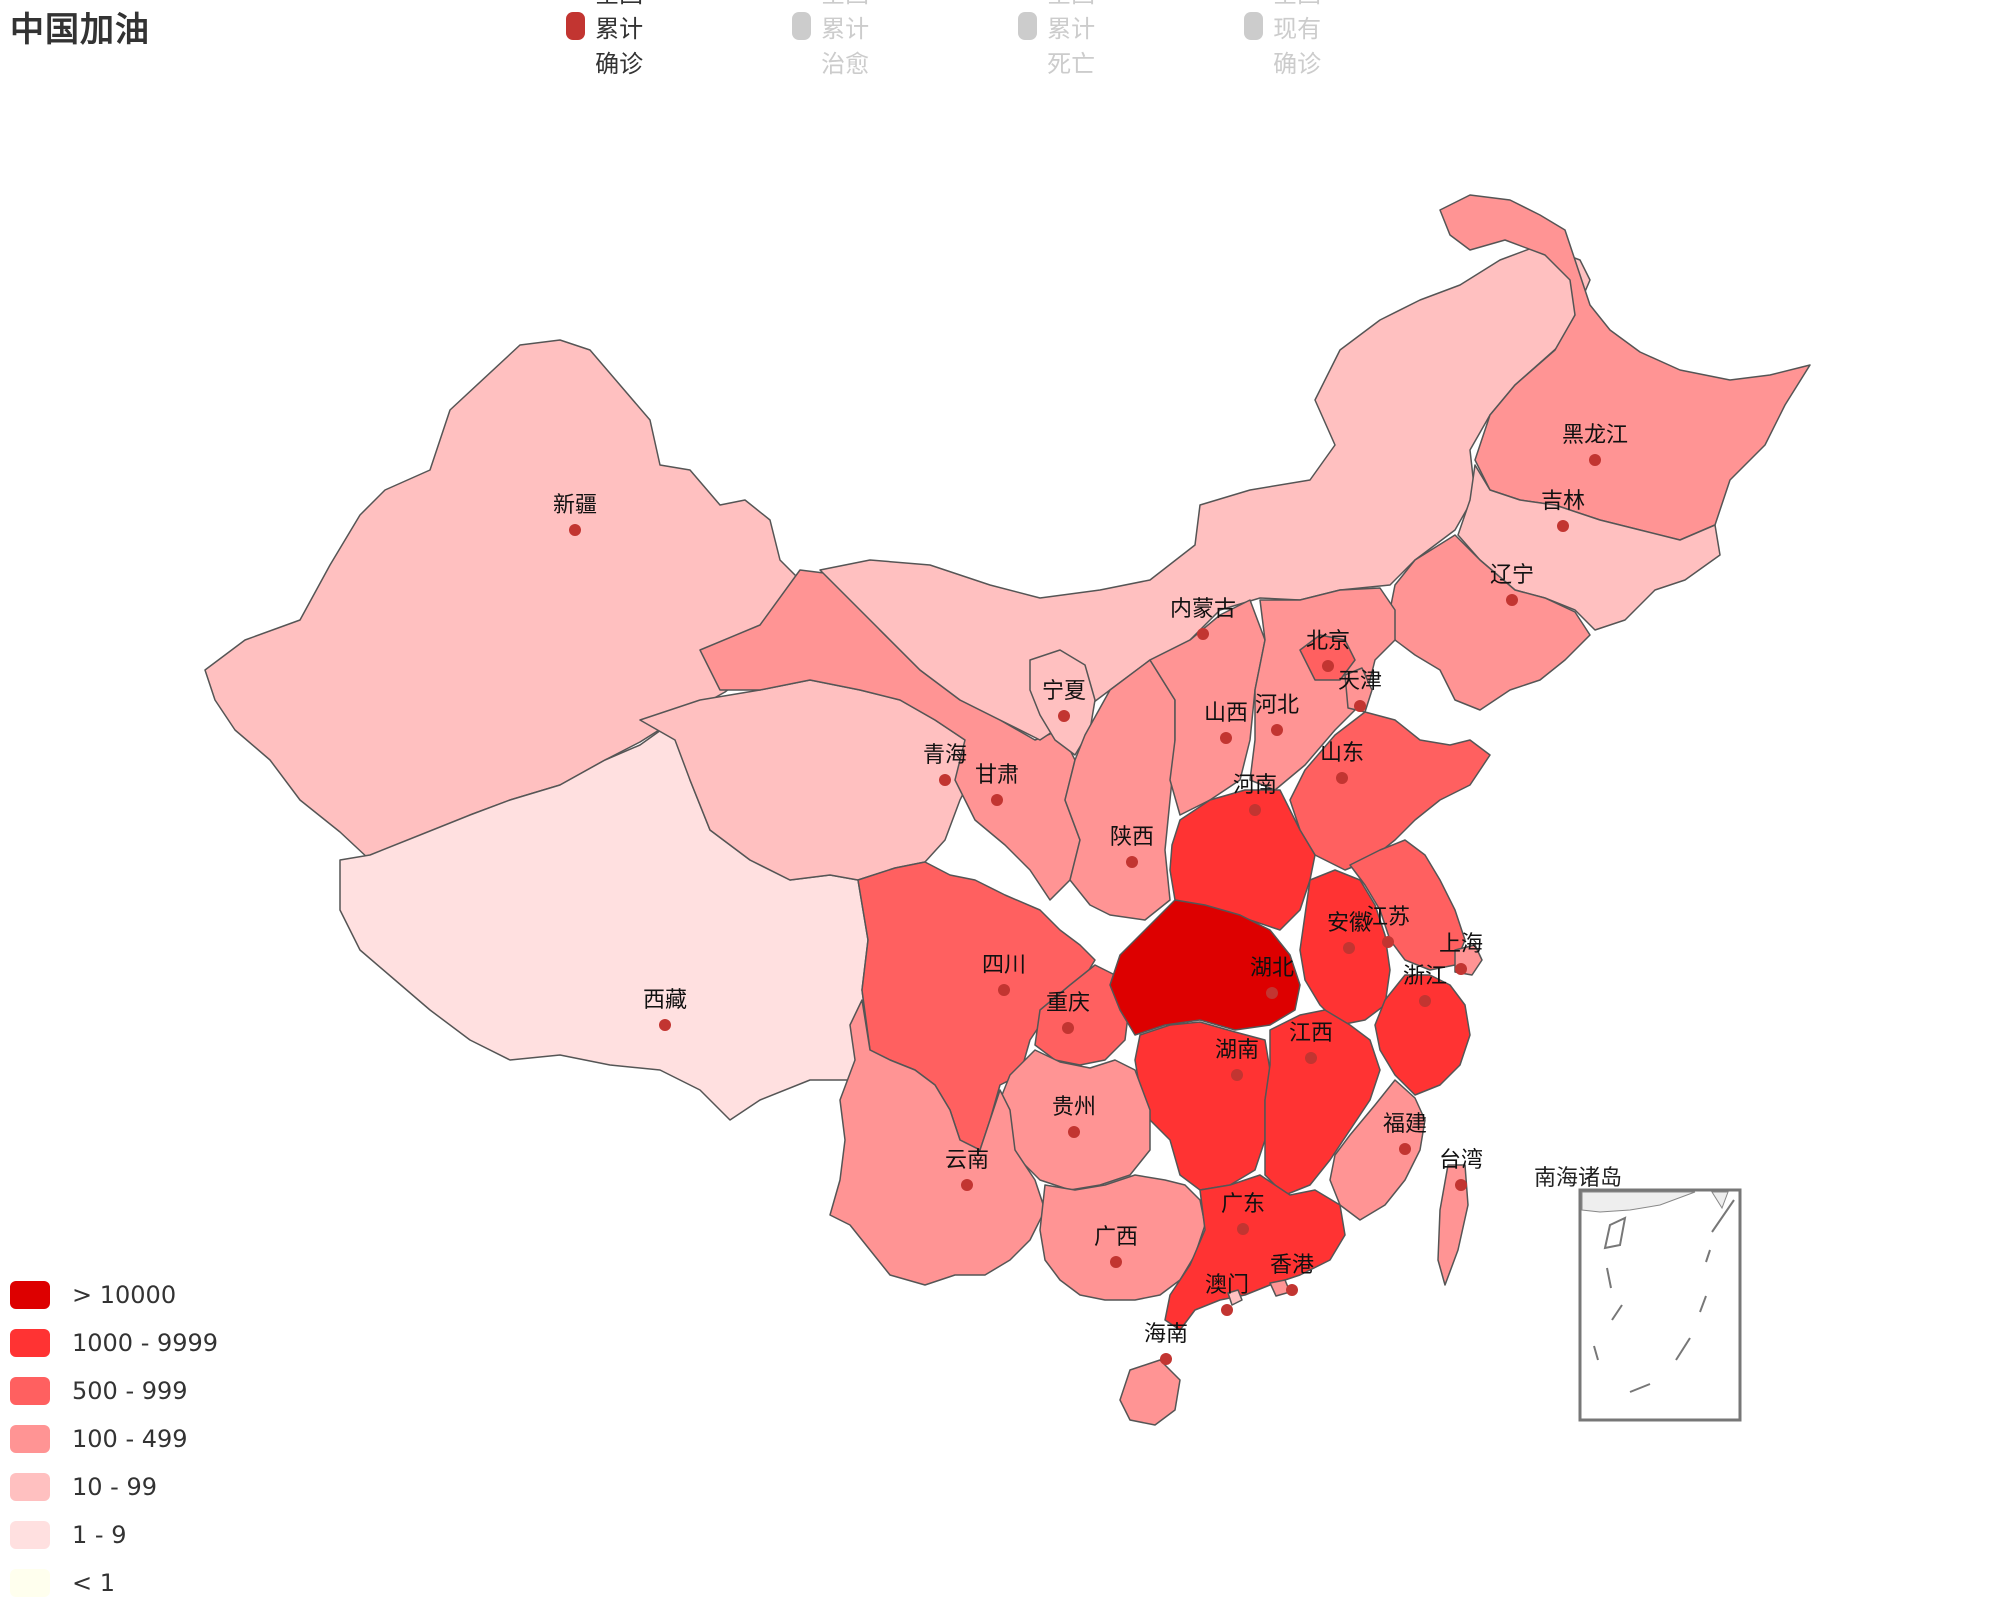  What do you see at coordinates (1578, 1178) in the screenshot?
I see `inset-label: 南海诸岛` at bounding box center [1578, 1178].